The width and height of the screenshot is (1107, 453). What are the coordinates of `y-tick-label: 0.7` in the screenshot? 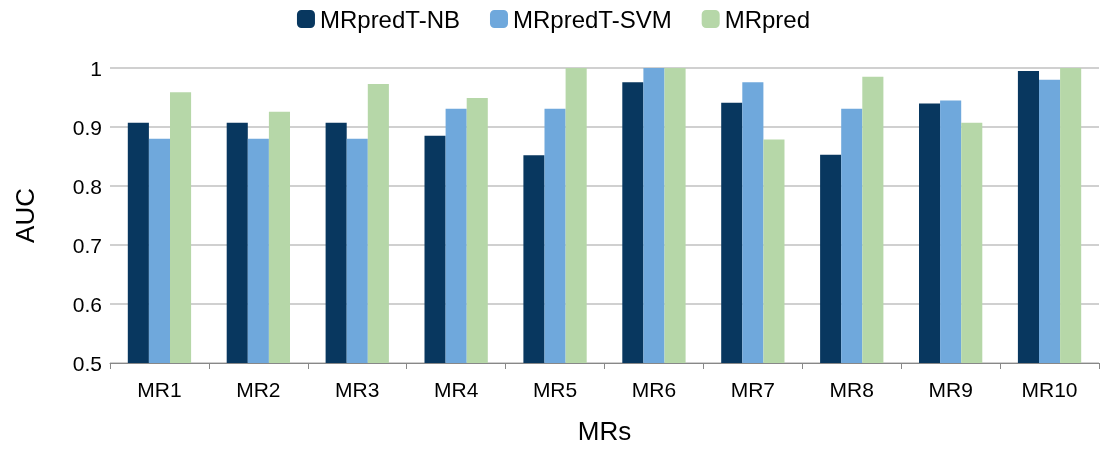 It's located at (87, 245).